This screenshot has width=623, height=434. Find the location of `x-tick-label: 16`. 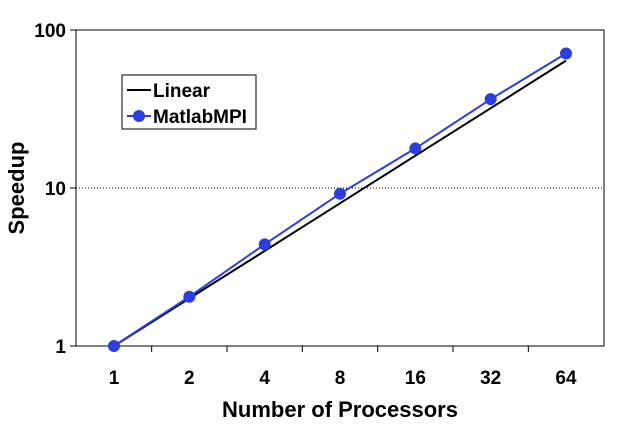

x-tick-label: 16 is located at coordinates (415, 378).